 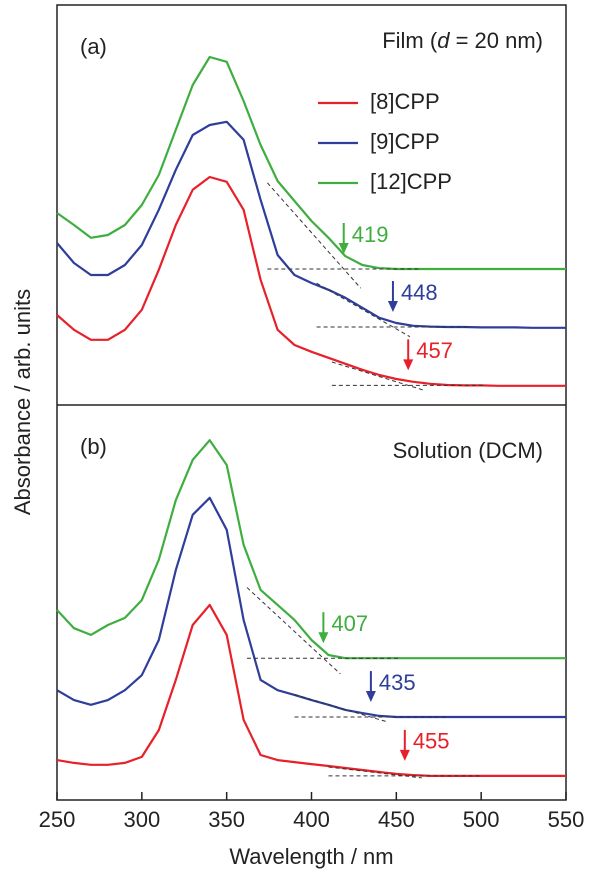 What do you see at coordinates (397, 682) in the screenshot?
I see `onset-label: 435` at bounding box center [397, 682].